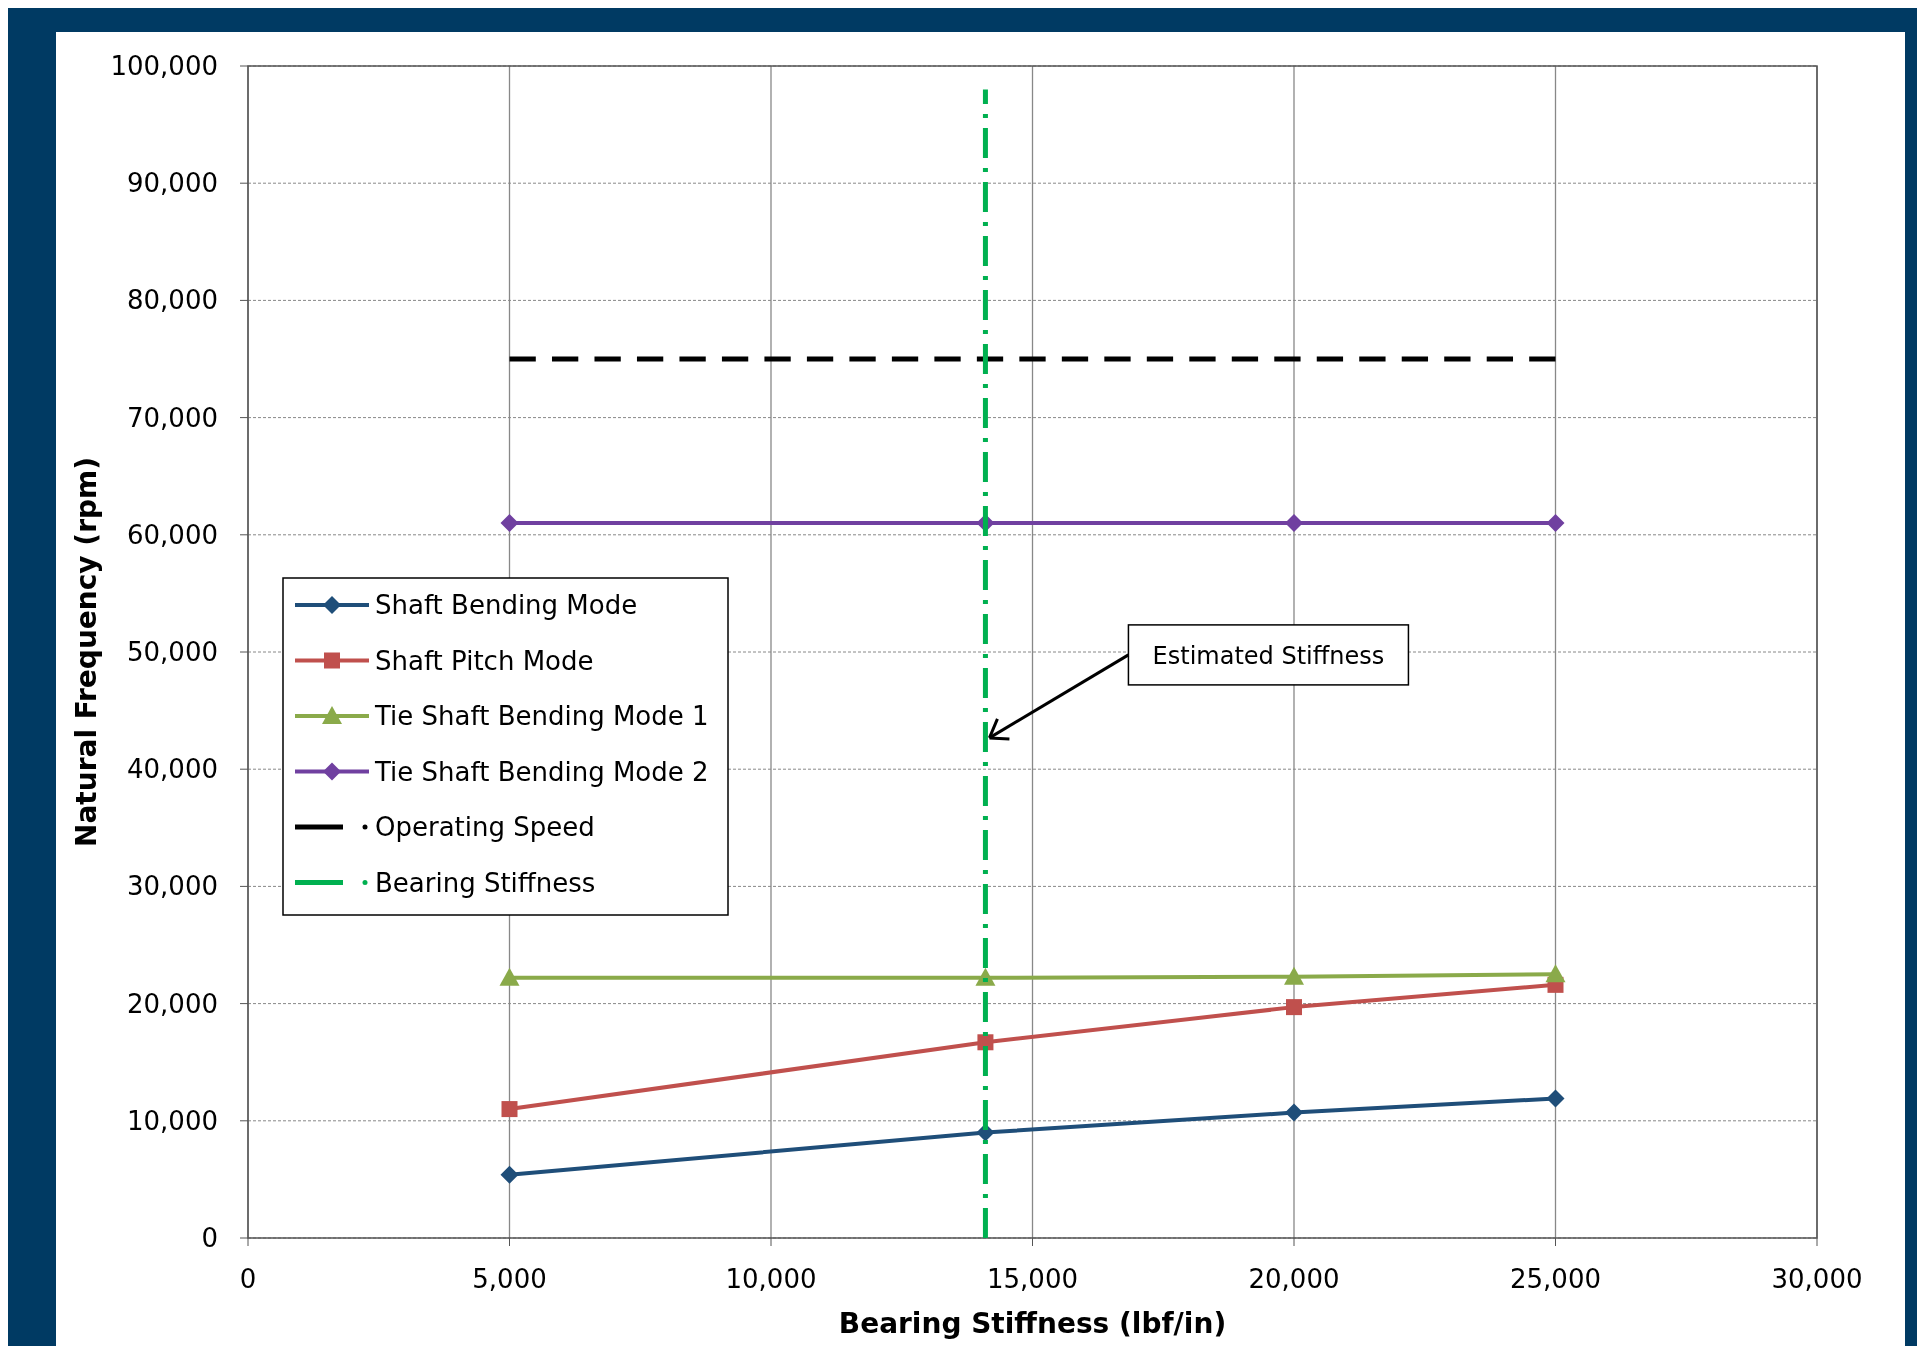  Describe the element at coordinates (86, 652) in the screenshot. I see `y-axis-title: Natural Frequency (rpm)` at that location.